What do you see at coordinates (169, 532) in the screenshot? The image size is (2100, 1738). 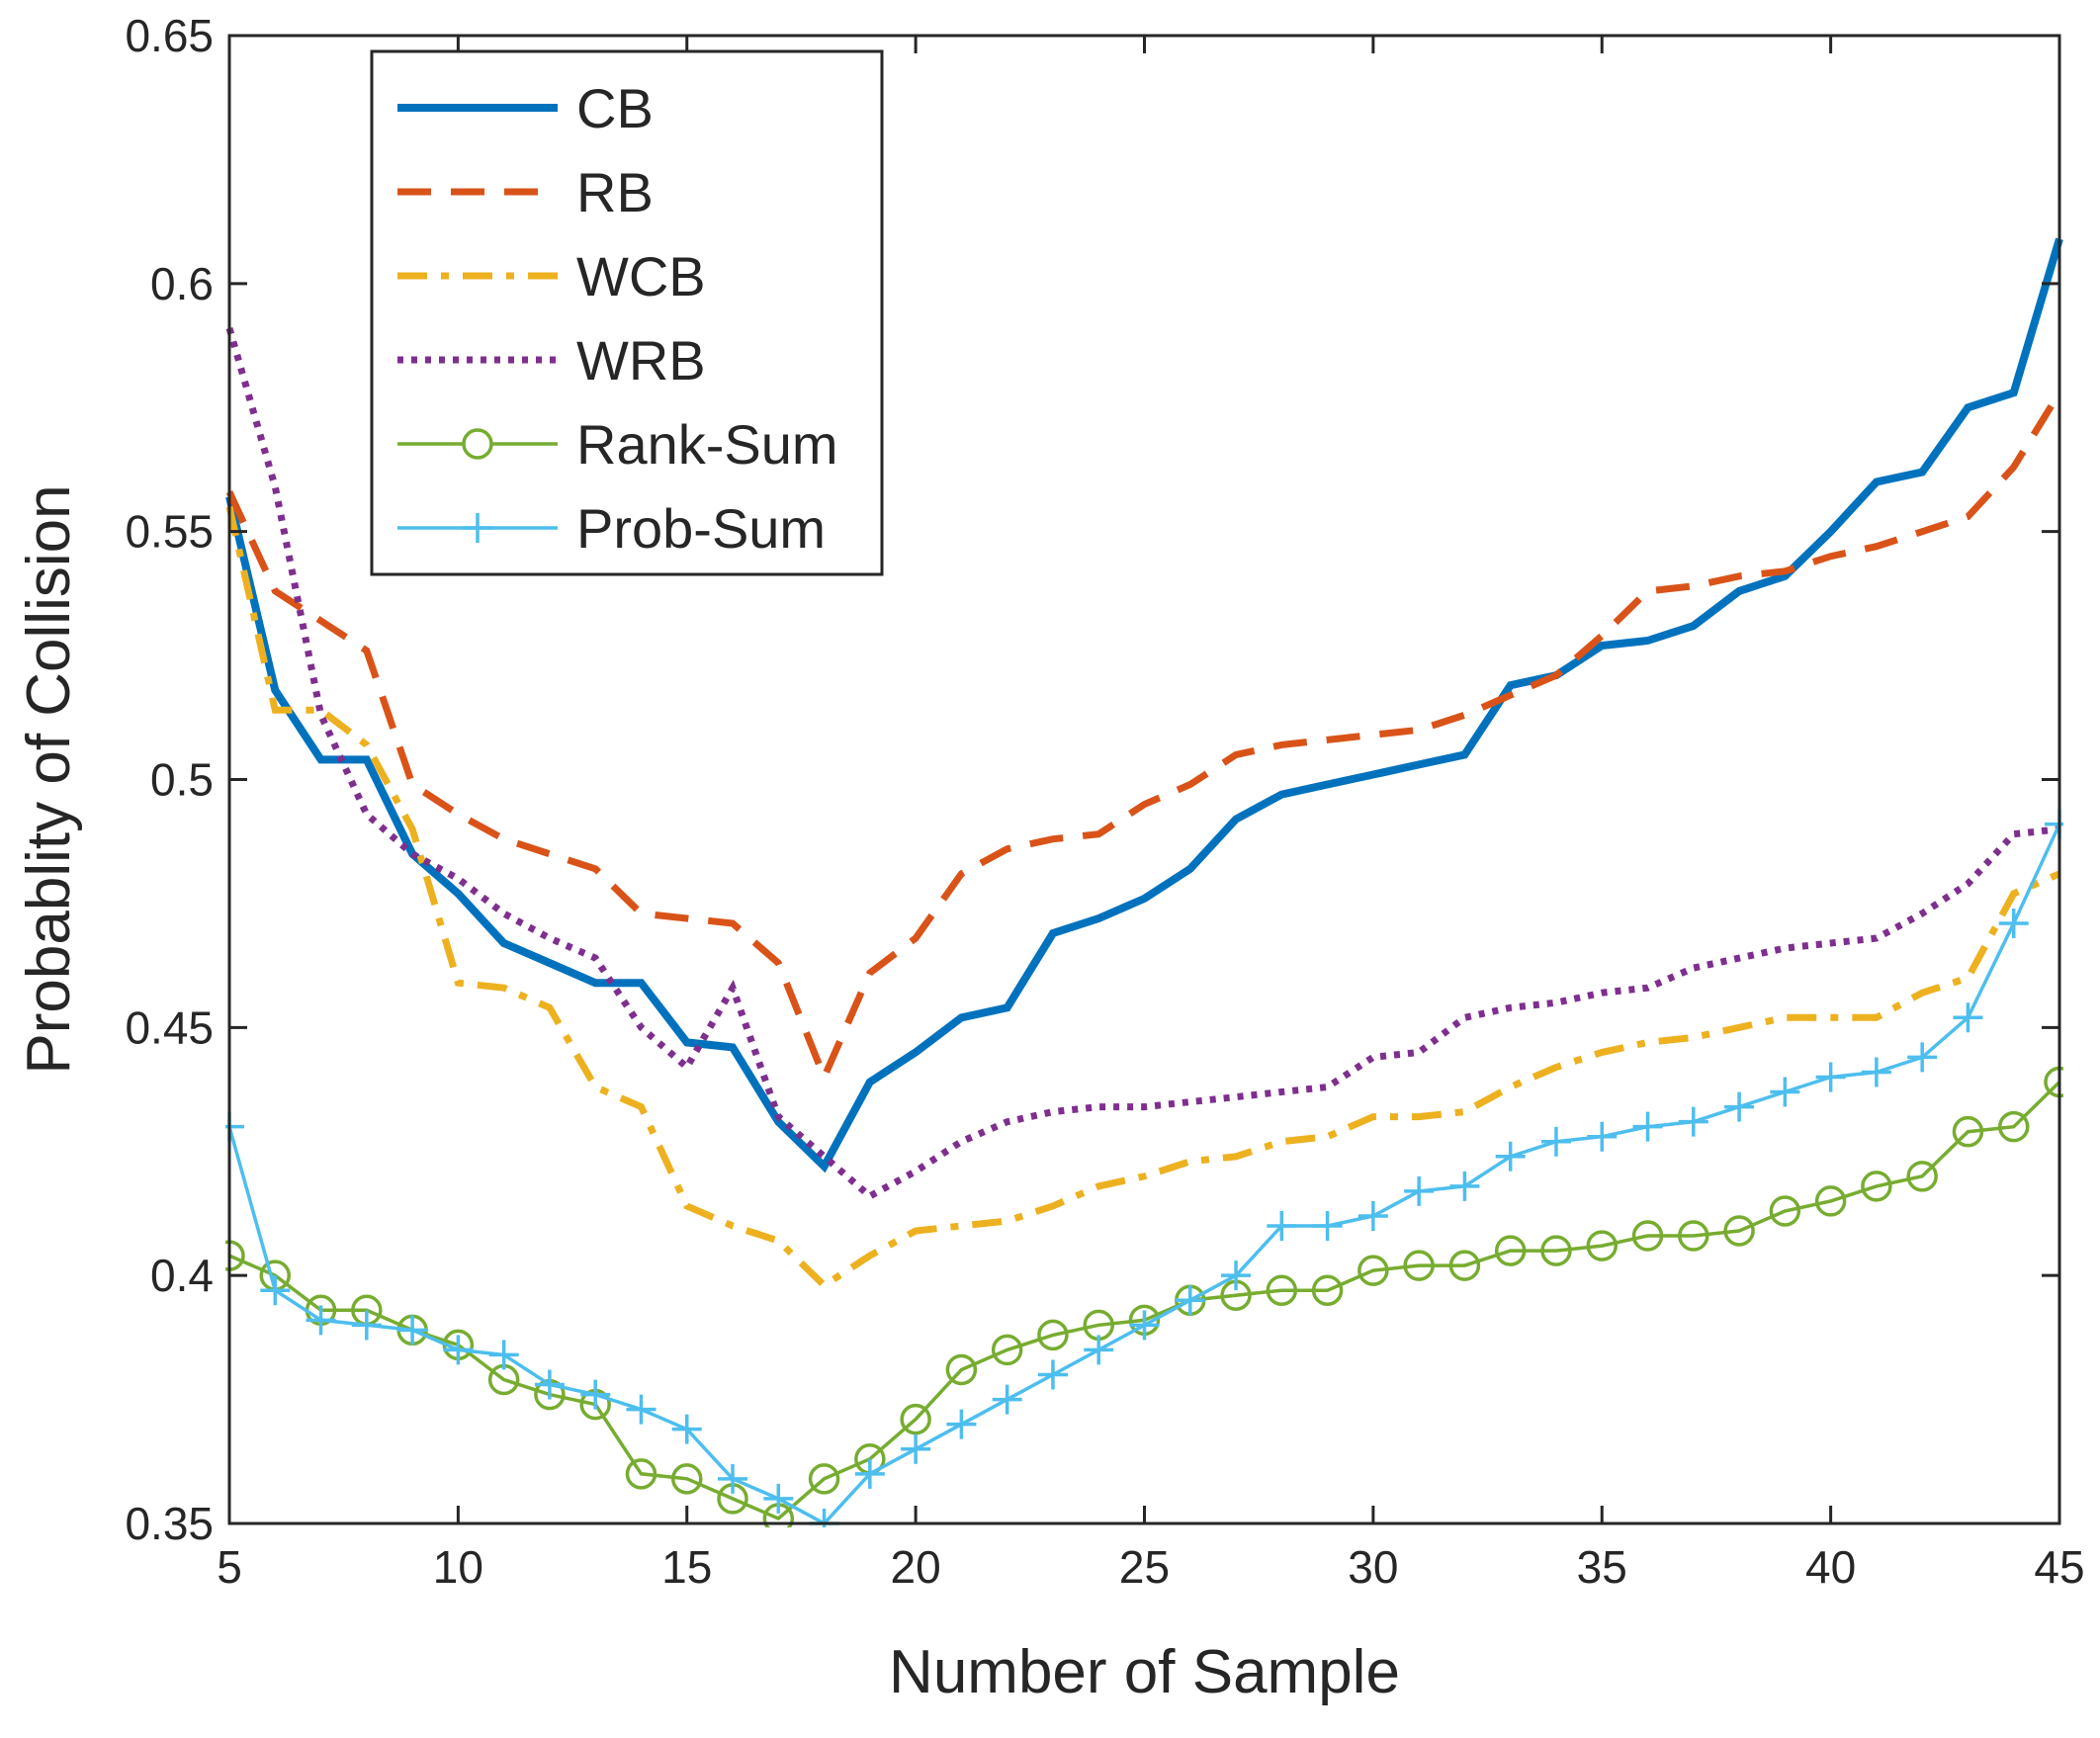 I see `y-tick-label: 0.55` at bounding box center [169, 532].